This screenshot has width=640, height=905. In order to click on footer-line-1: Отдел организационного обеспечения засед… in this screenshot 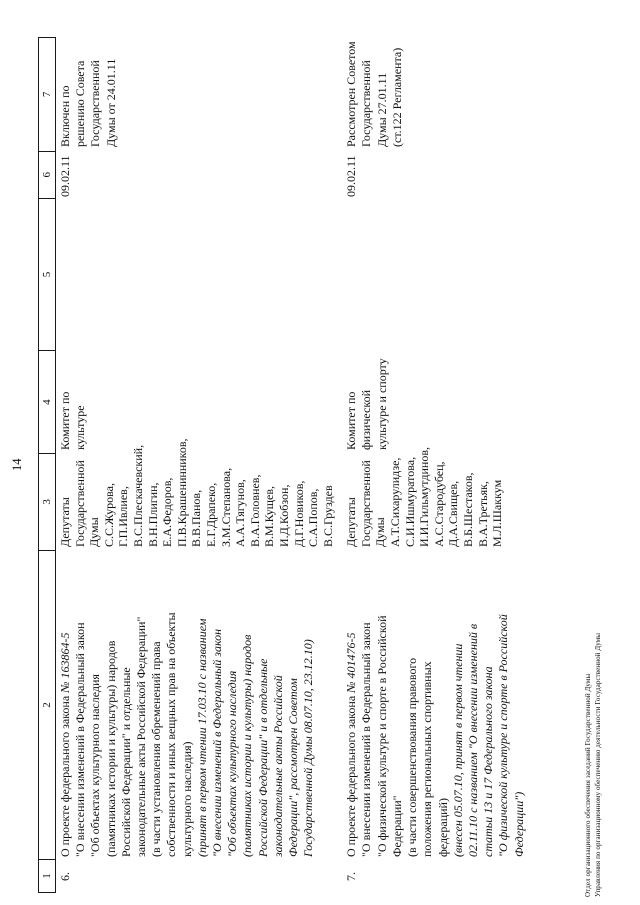, I will do `click(588, 785)`.